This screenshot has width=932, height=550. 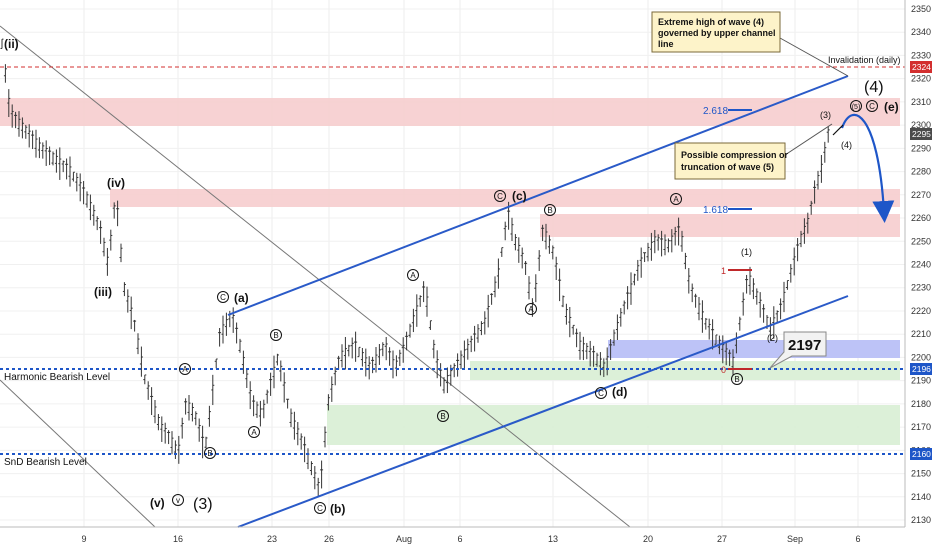 I want to click on y-tick-label: 2230, so click(x=921, y=288).